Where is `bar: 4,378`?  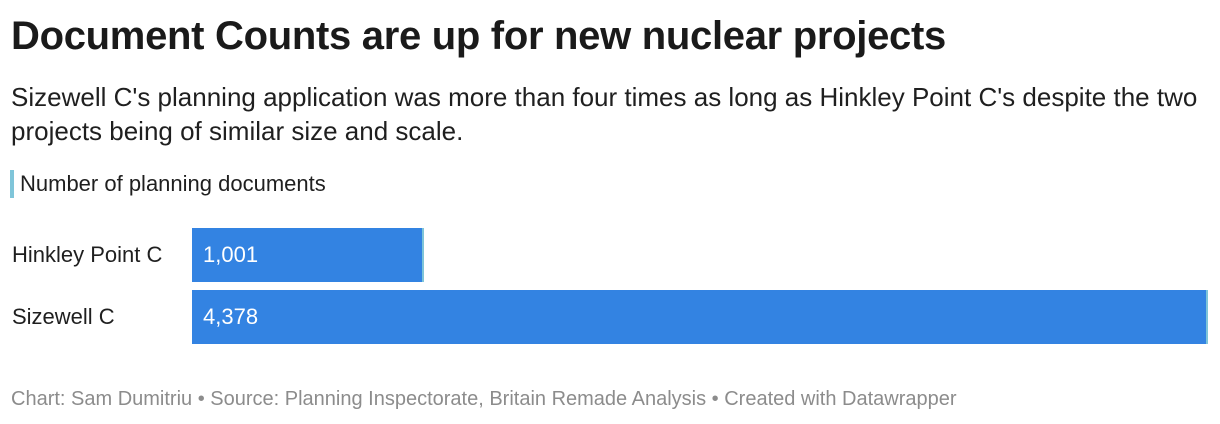 bar: 4,378 is located at coordinates (700, 317).